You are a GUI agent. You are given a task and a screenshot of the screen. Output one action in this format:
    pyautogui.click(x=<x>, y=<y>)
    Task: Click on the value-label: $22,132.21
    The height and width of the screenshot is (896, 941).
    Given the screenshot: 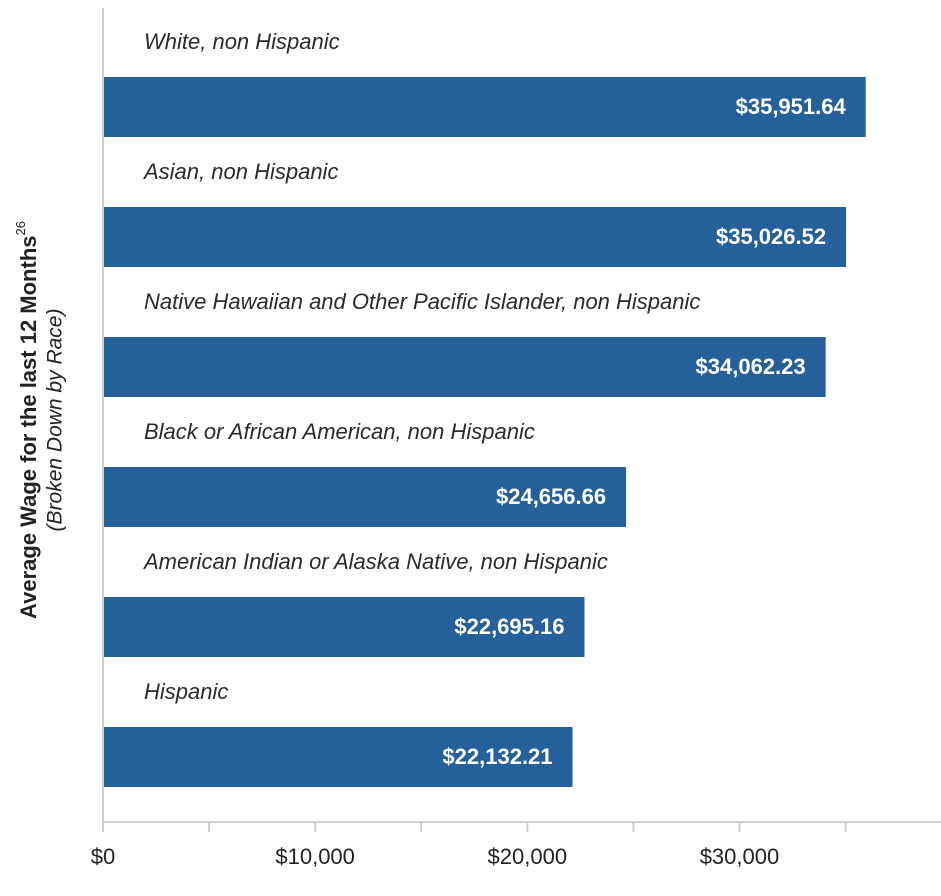 What is the action you would take?
    pyautogui.click(x=497, y=756)
    